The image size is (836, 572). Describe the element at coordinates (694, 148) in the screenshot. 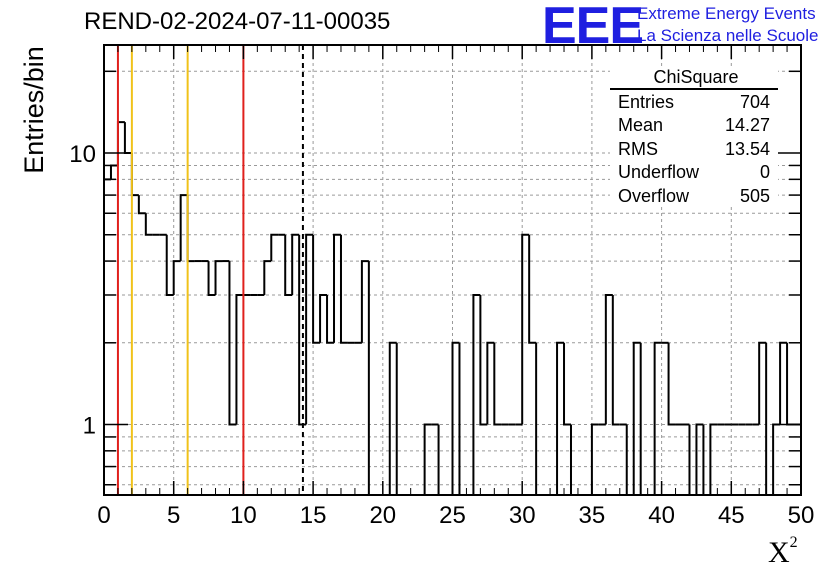

I see `stats-row-rms: RMS 13.54` at that location.